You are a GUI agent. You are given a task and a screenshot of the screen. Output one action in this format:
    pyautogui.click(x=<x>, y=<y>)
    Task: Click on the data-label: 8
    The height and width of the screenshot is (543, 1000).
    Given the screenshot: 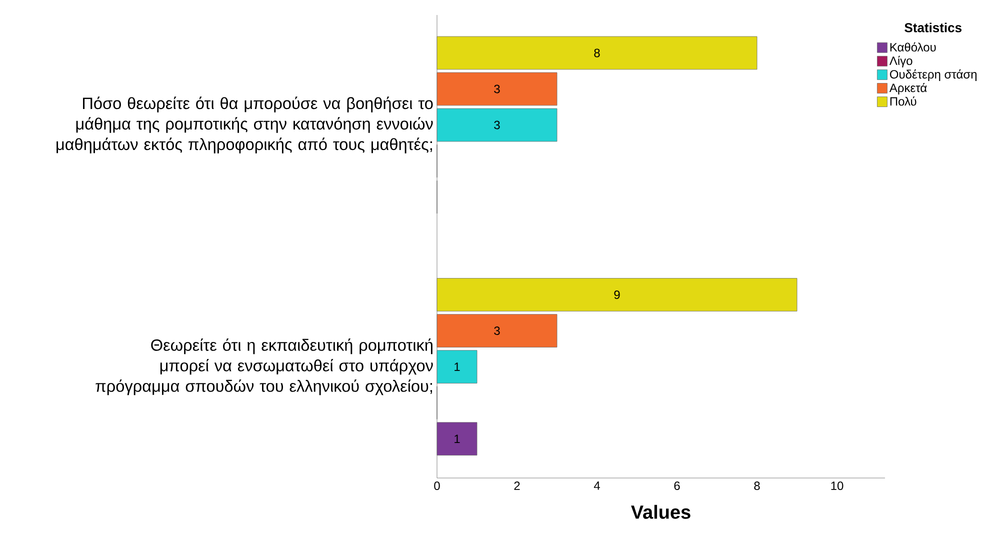 What is the action you would take?
    pyautogui.click(x=597, y=53)
    